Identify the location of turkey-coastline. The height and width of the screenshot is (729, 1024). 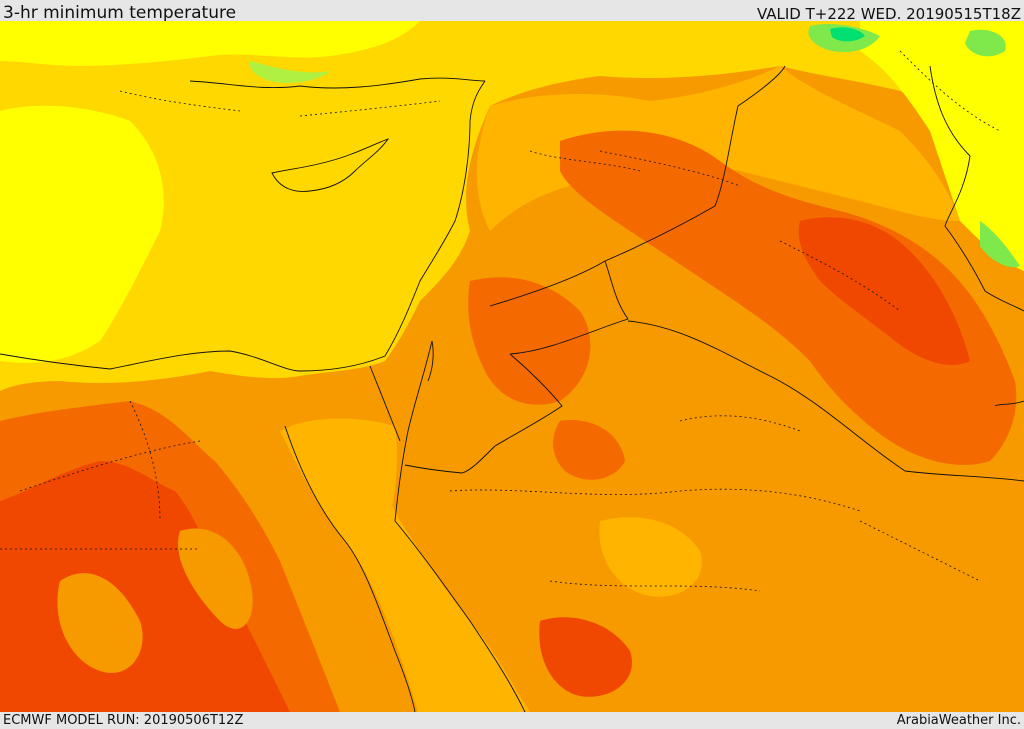
(337, 83).